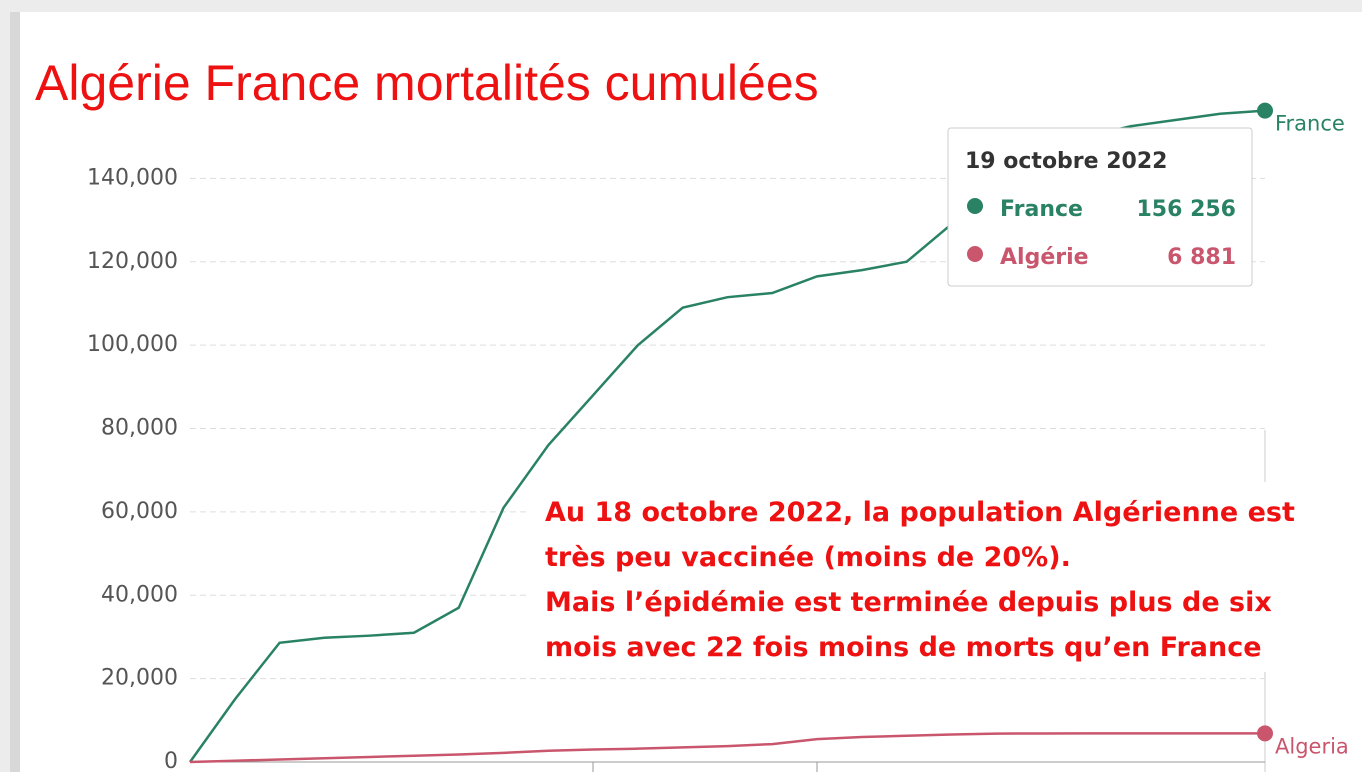 The width and height of the screenshot is (1362, 772). Describe the element at coordinates (139, 678) in the screenshot. I see `y-tick-label: 20,000` at that location.